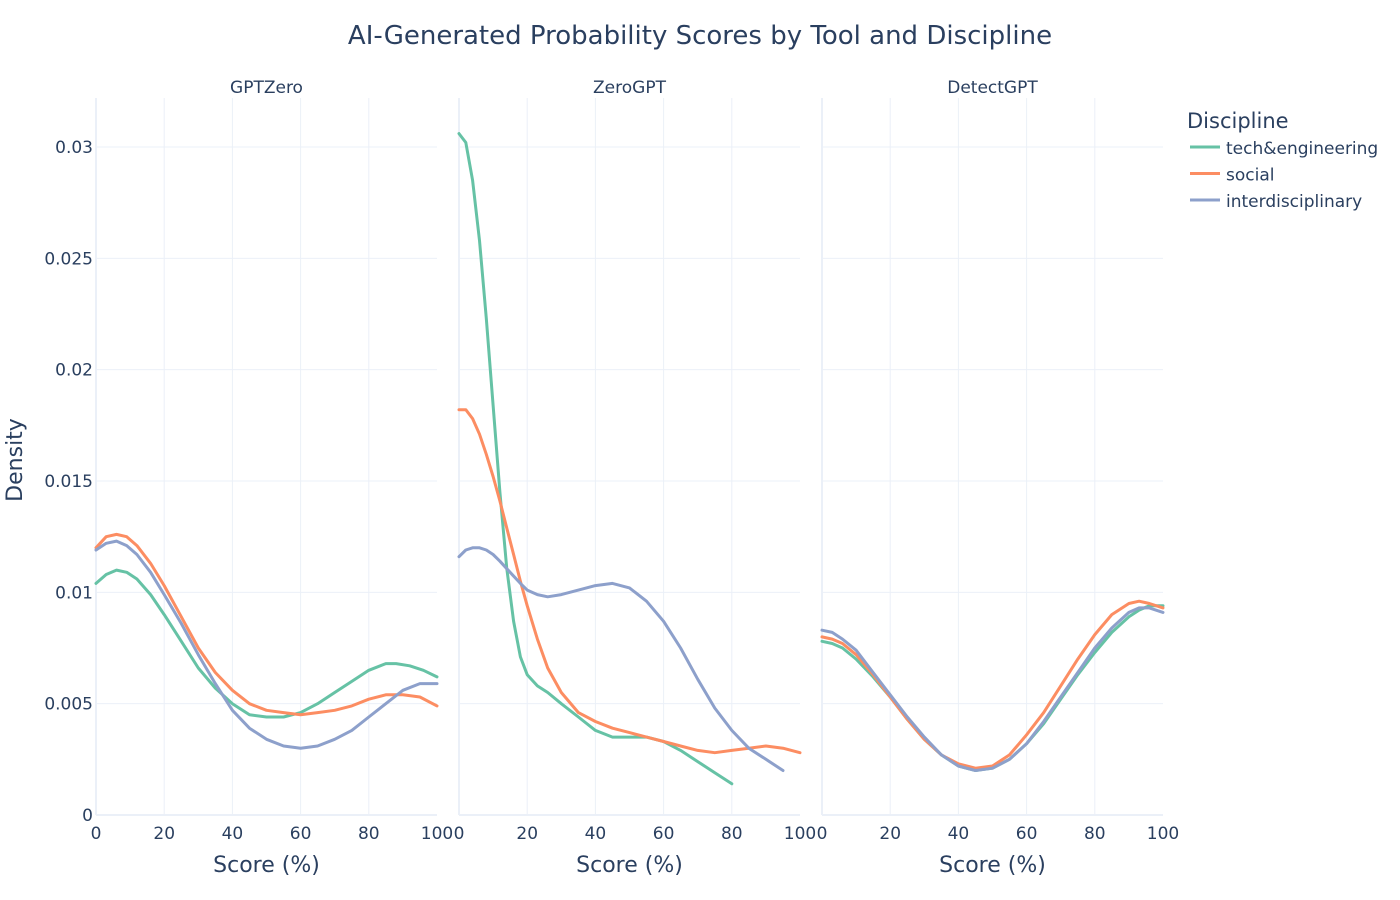  Describe the element at coordinates (15, 460) in the screenshot. I see `y-axis-label: Density` at that location.